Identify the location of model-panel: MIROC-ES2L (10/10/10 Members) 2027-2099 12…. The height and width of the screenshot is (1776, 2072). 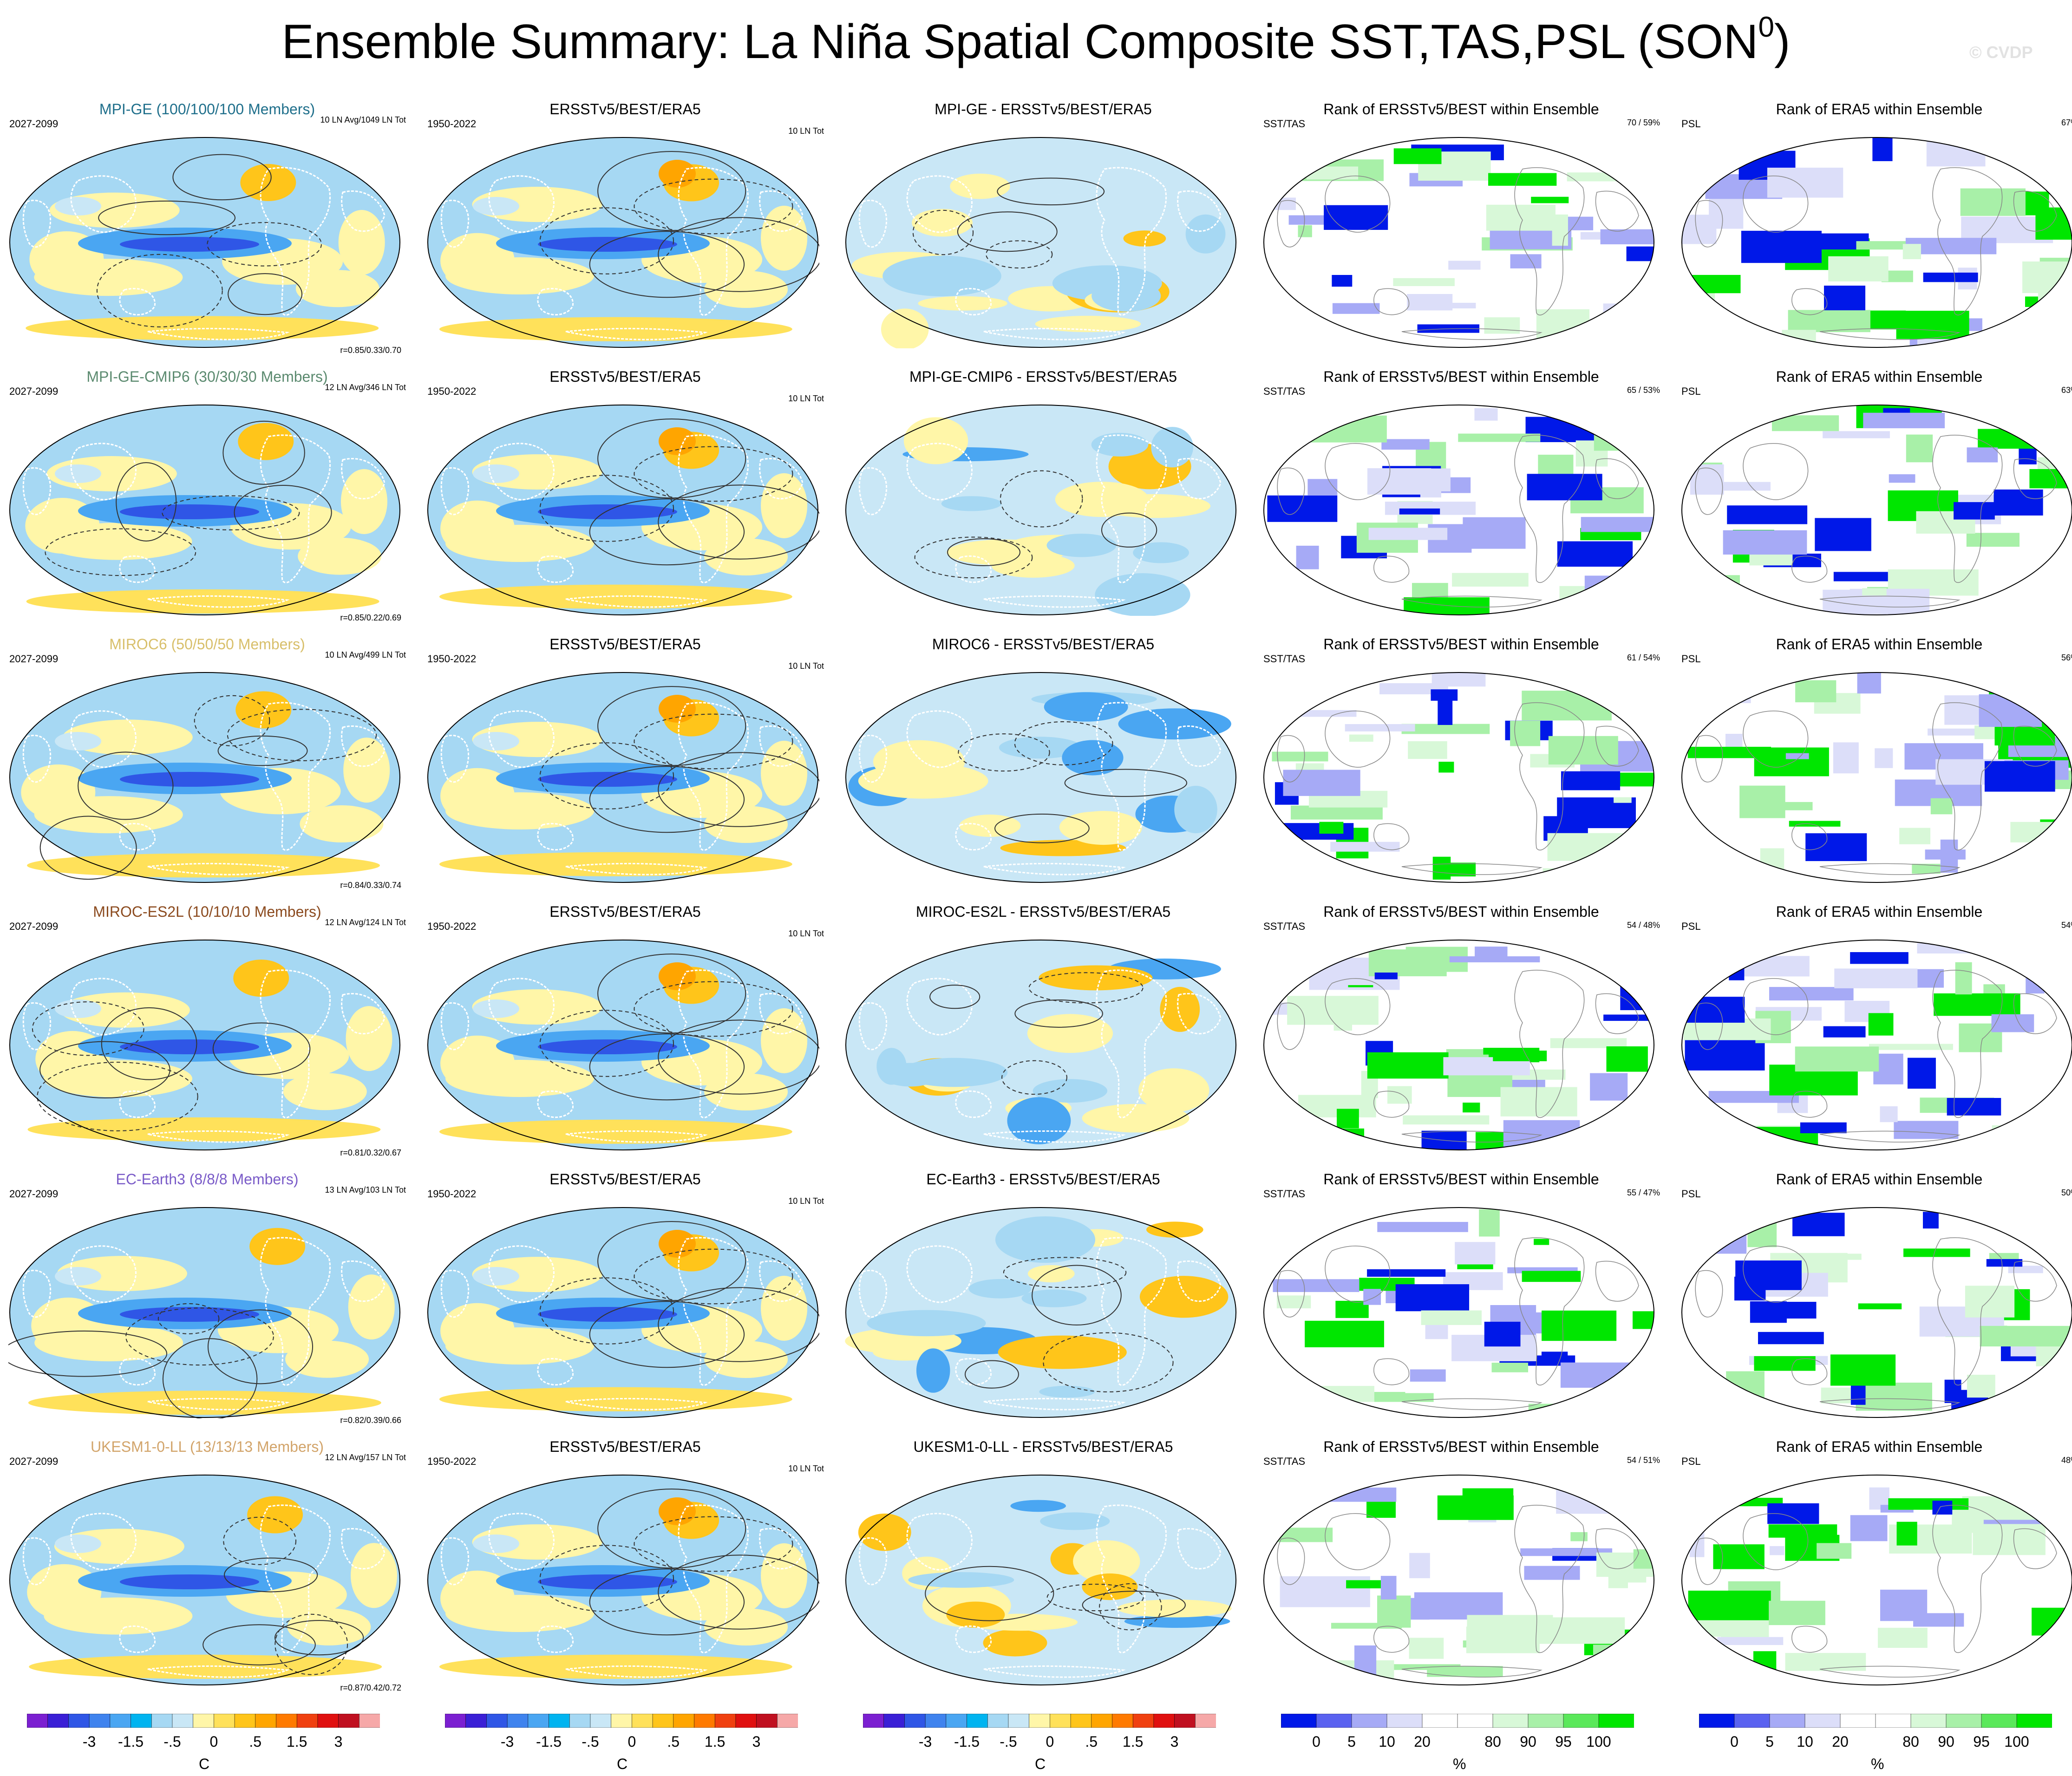
(207, 1034).